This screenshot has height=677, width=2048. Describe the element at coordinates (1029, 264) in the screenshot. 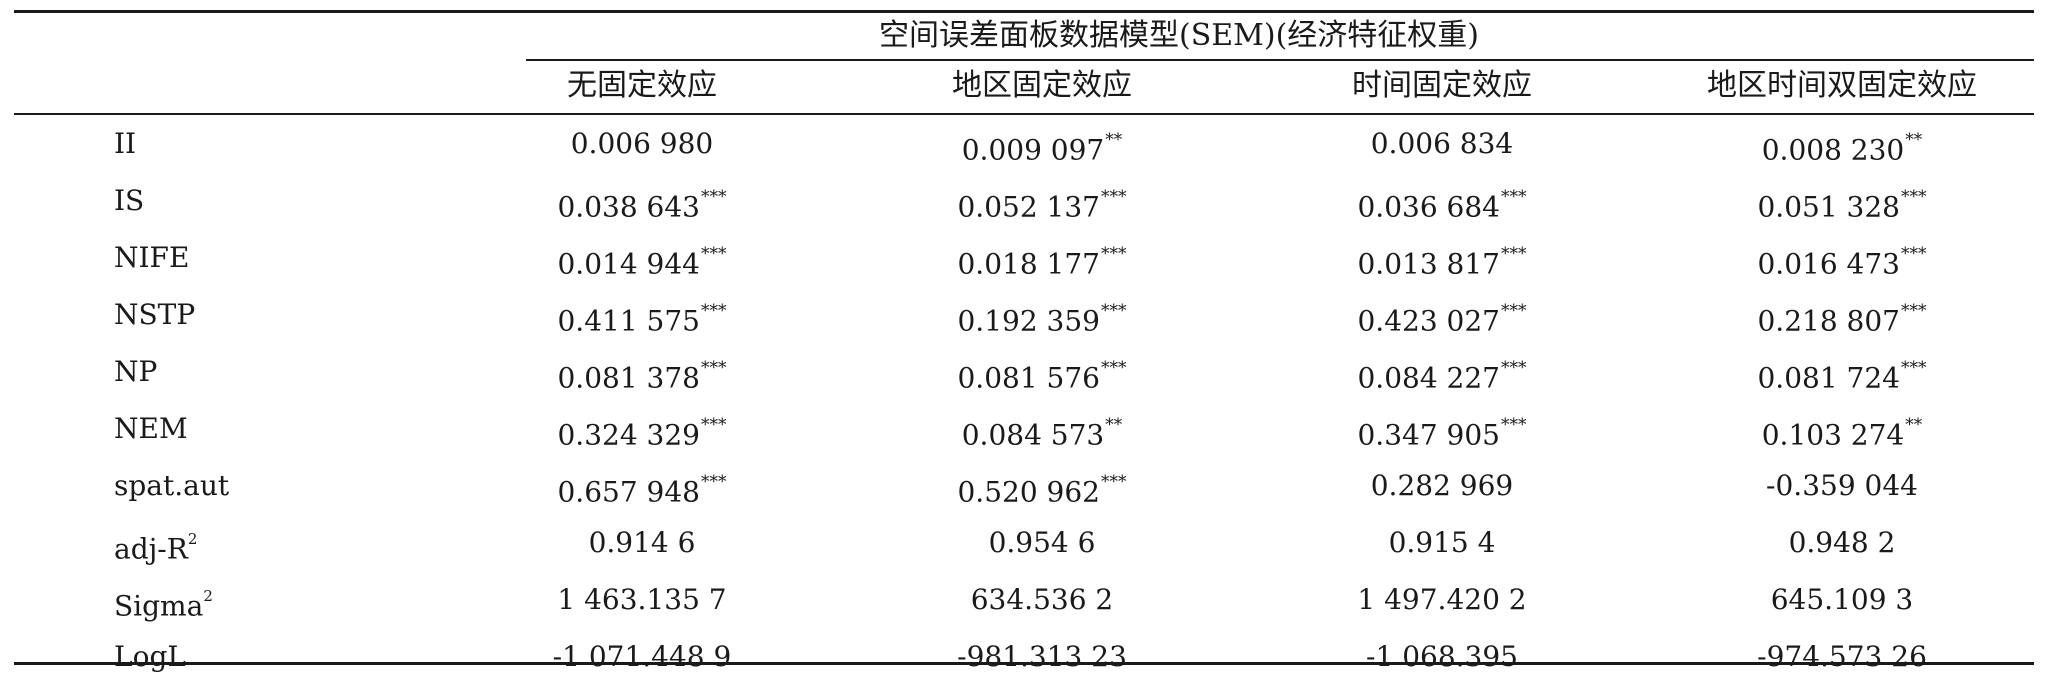

I see `cell-value: 0.018 177` at that location.